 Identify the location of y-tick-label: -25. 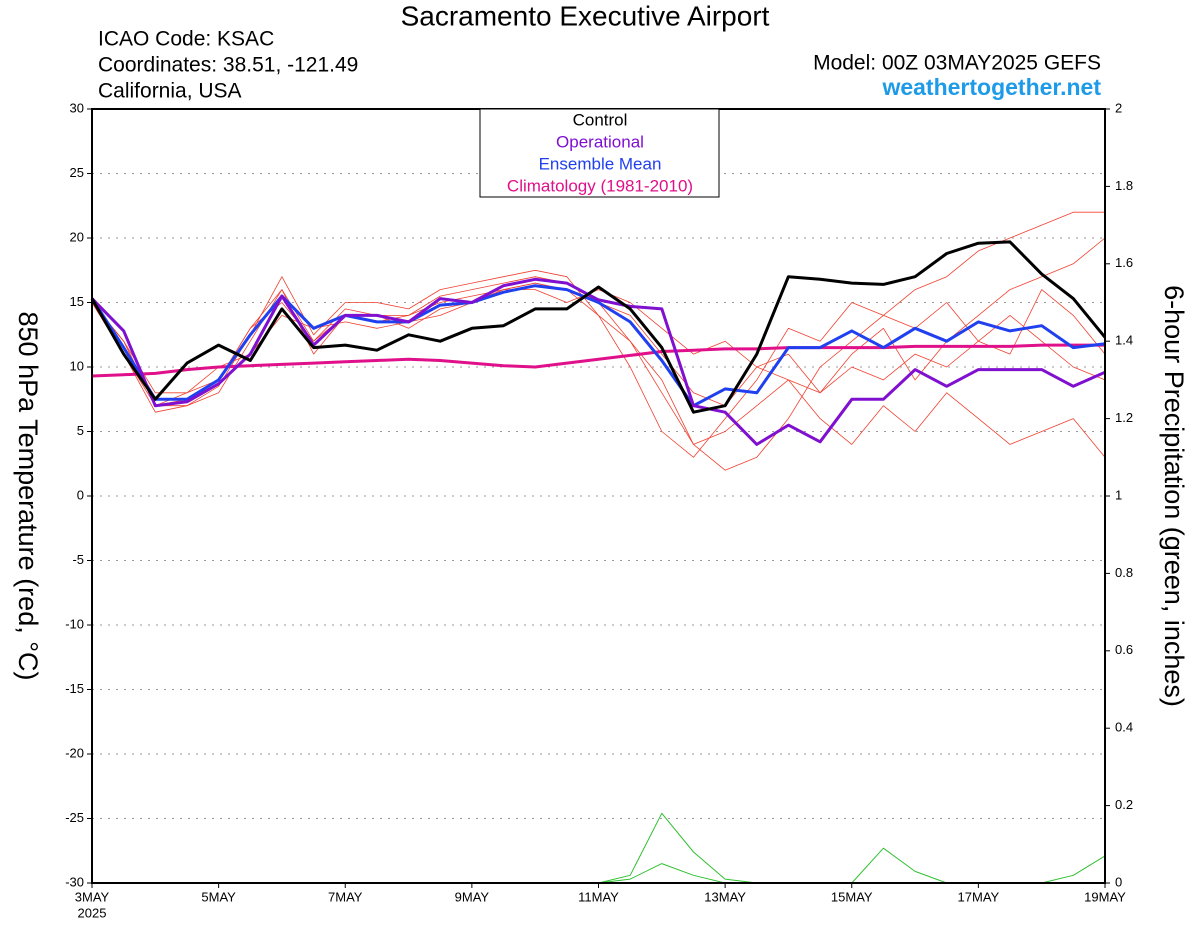
(74, 817).